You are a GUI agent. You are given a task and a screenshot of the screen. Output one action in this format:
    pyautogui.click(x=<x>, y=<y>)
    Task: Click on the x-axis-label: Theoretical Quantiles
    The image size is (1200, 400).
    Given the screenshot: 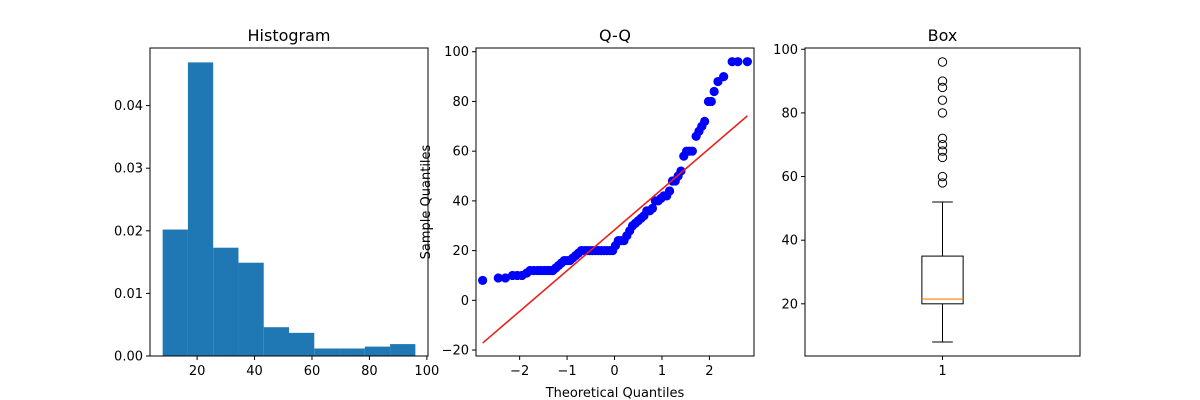 What is the action you would take?
    pyautogui.click(x=615, y=393)
    